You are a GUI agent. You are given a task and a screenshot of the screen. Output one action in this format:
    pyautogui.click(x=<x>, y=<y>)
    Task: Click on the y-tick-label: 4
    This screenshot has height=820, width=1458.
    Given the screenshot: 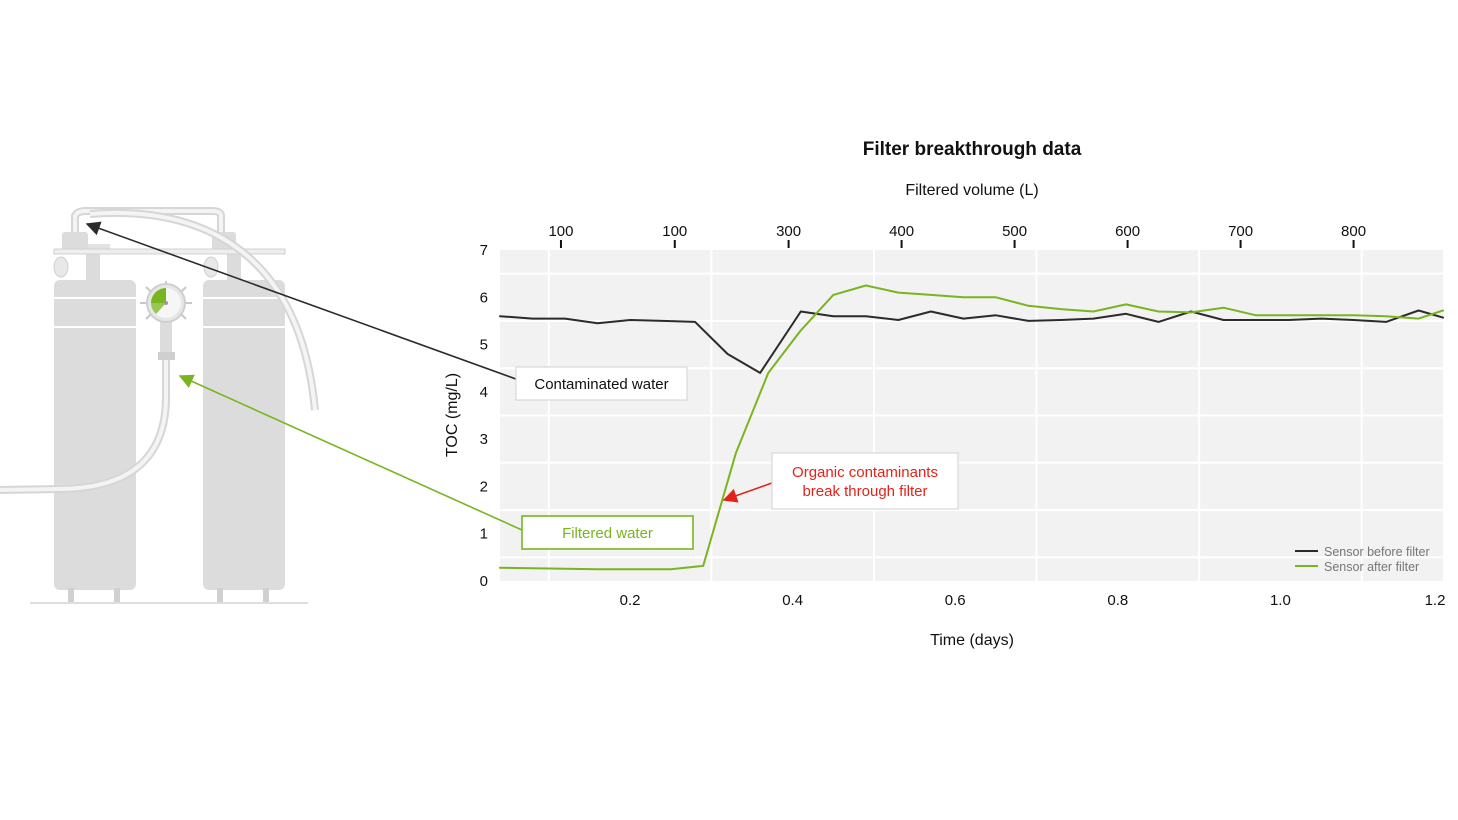 What is the action you would take?
    pyautogui.click(x=484, y=392)
    